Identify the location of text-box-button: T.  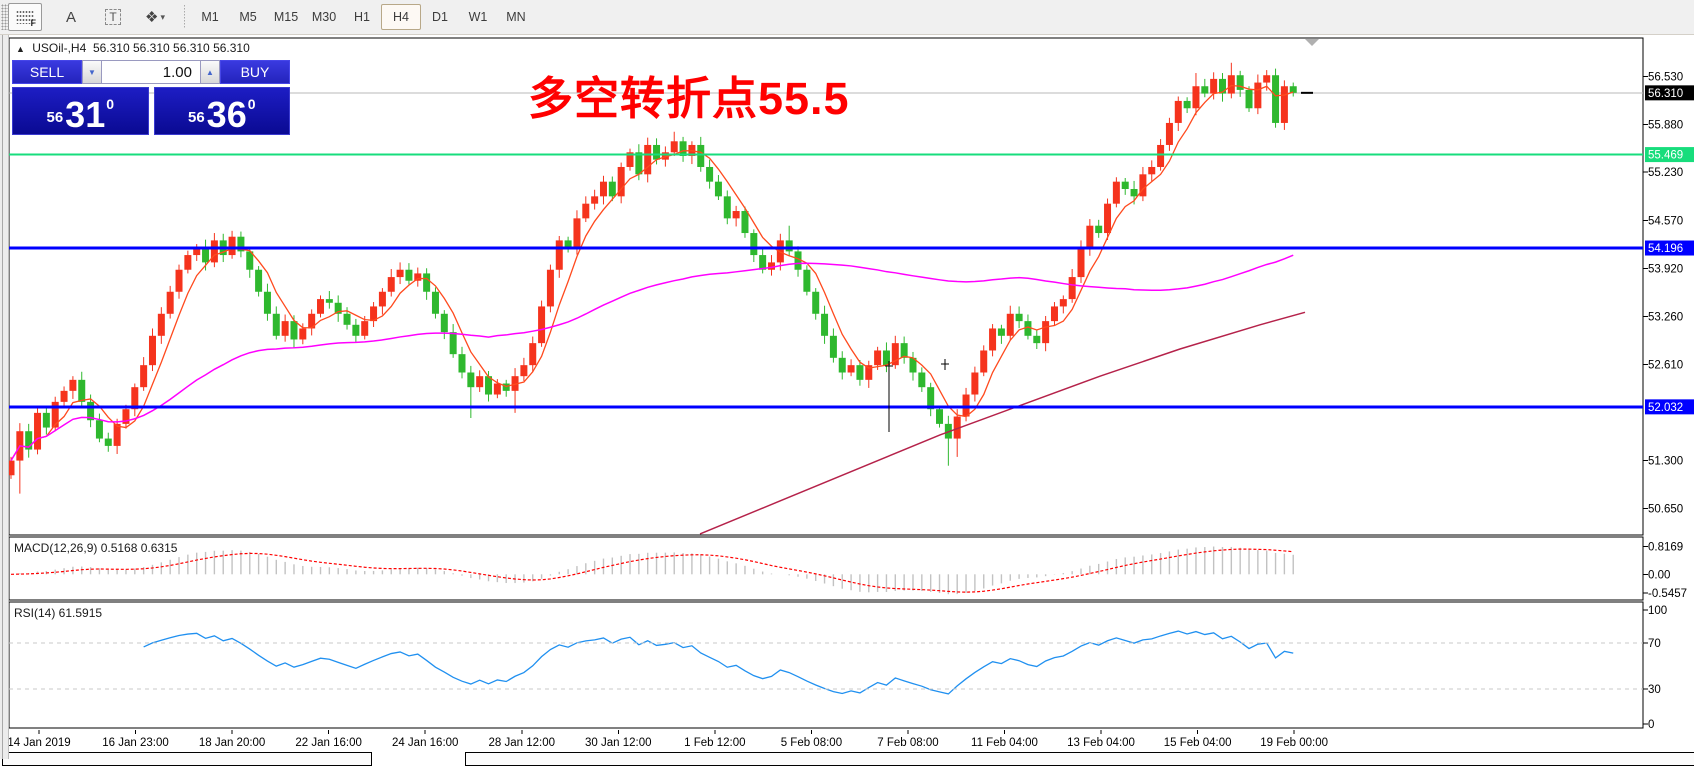
(113, 17).